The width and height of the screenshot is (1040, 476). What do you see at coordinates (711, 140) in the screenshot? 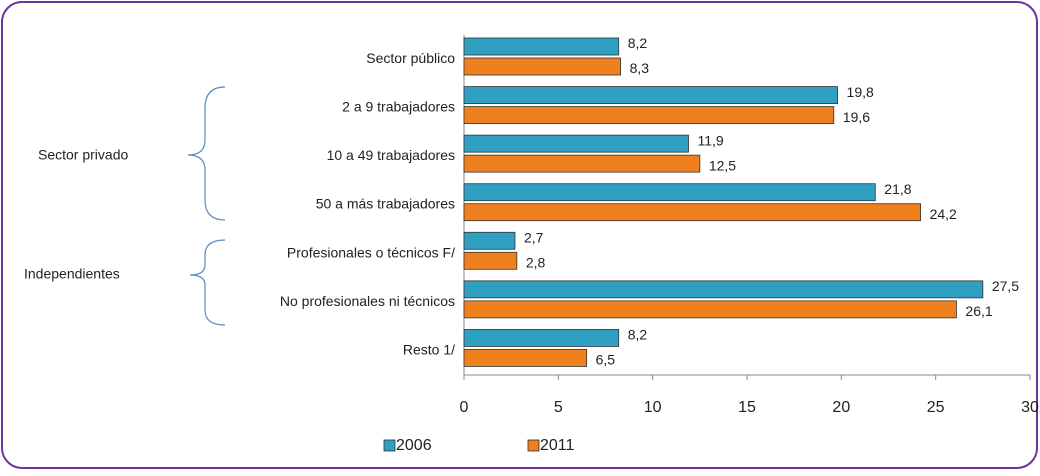
I see `value-label: 11,9` at bounding box center [711, 140].